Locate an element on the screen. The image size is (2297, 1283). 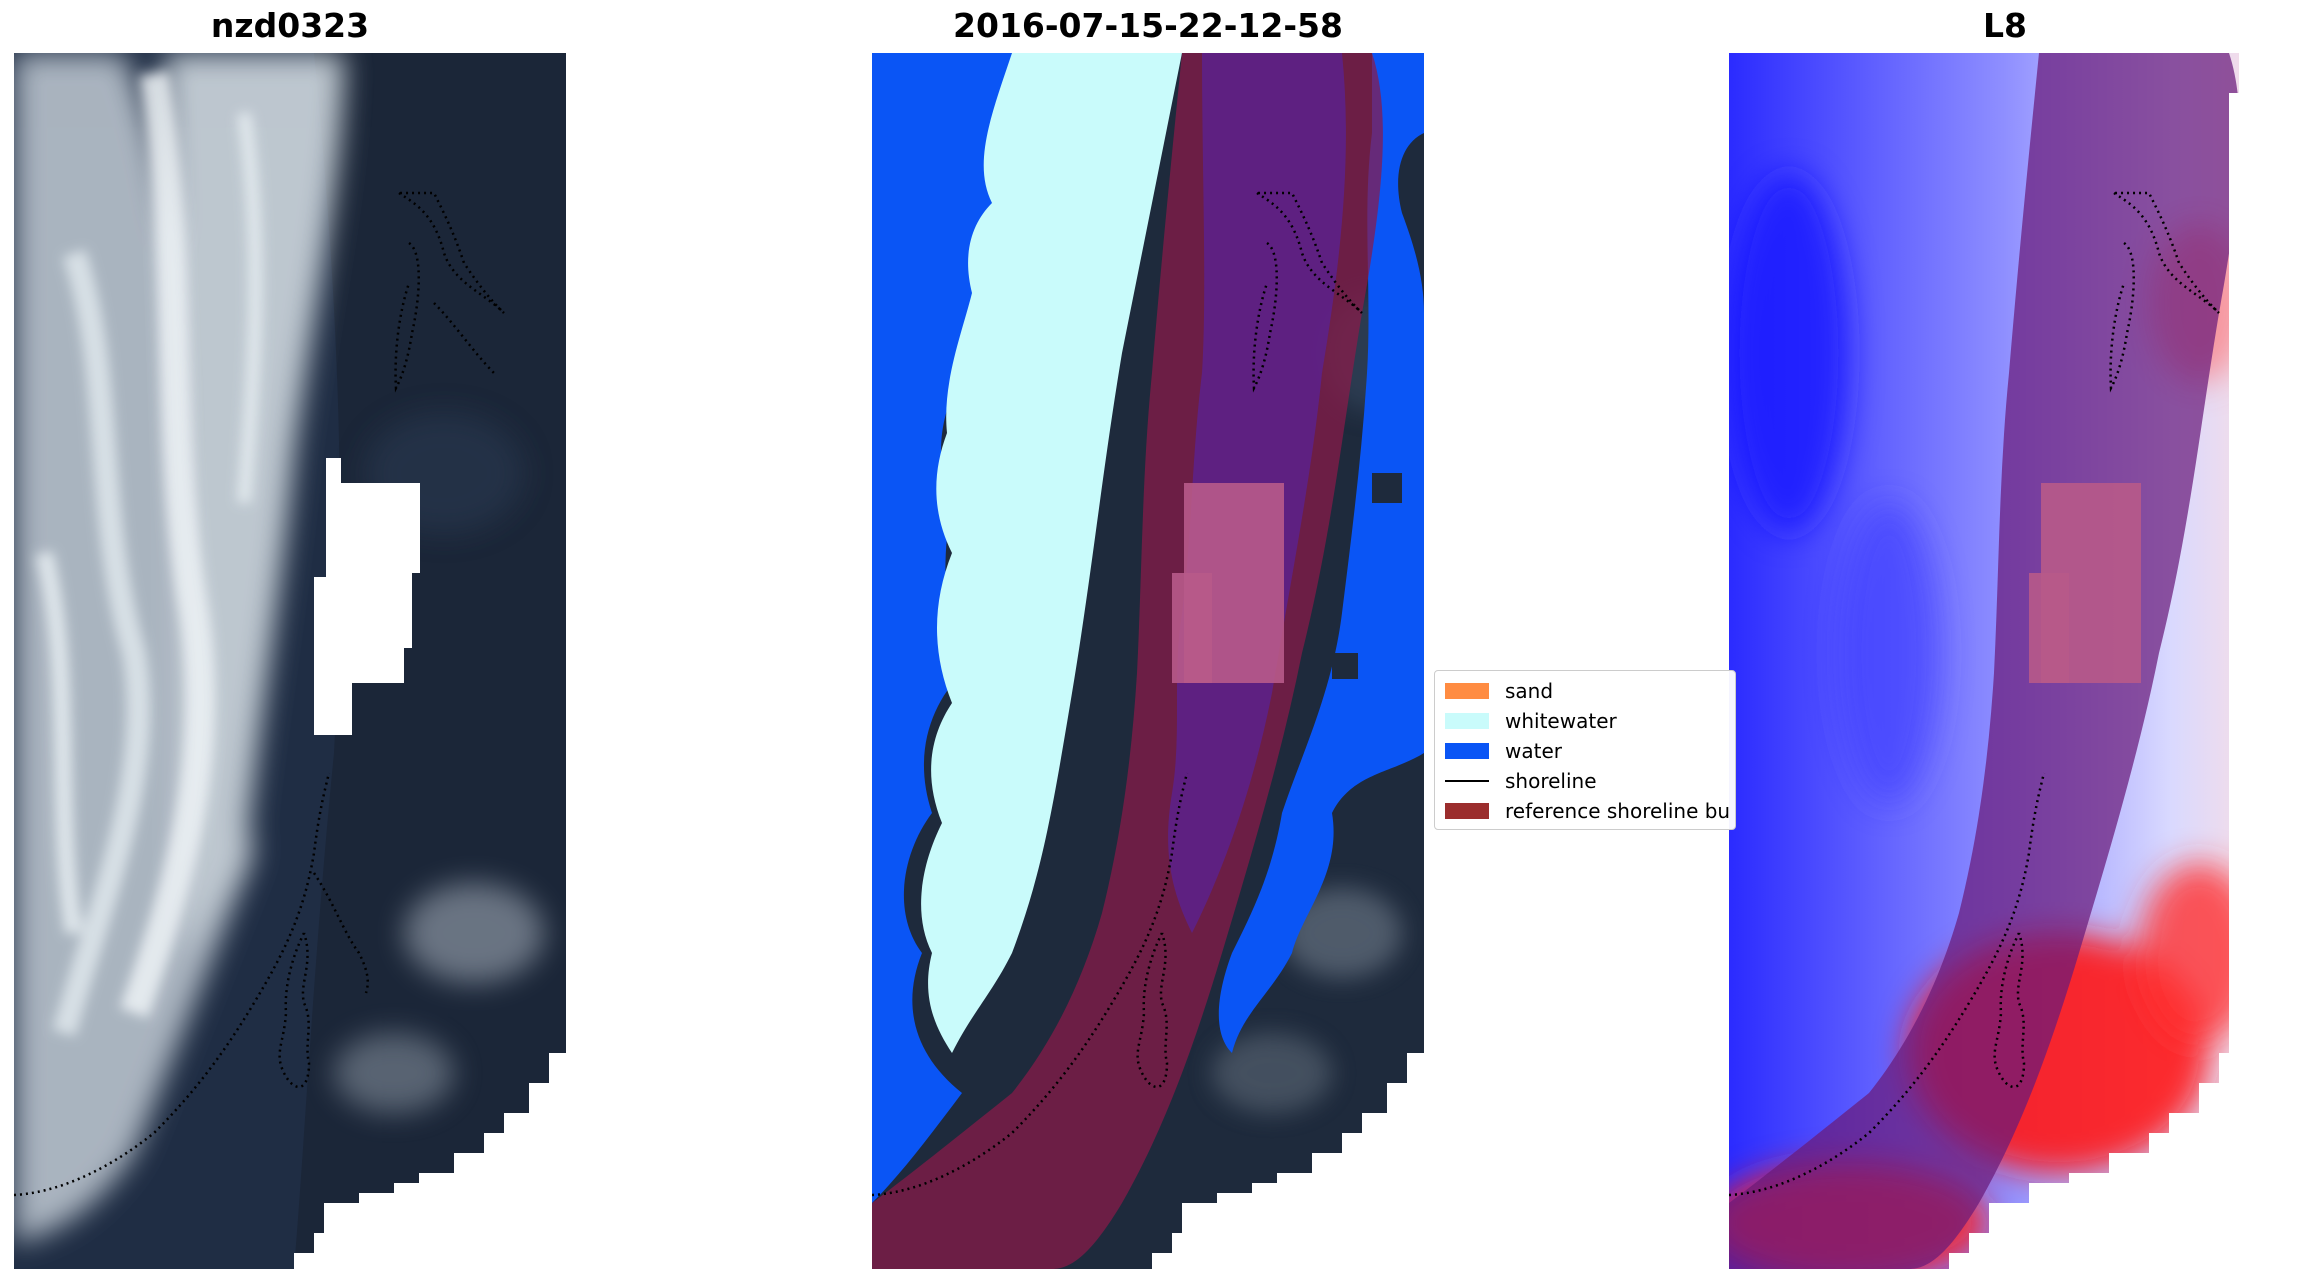
legend-label-reference-buffer: reference shoreline bu is located at coordinates (1618, 811).